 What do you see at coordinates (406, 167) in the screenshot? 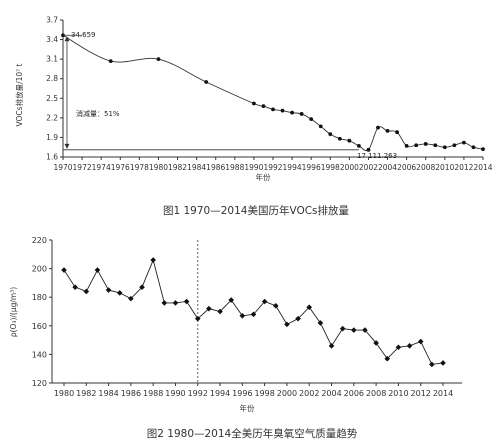
I see `x-tick-label: 2006` at bounding box center [406, 167].